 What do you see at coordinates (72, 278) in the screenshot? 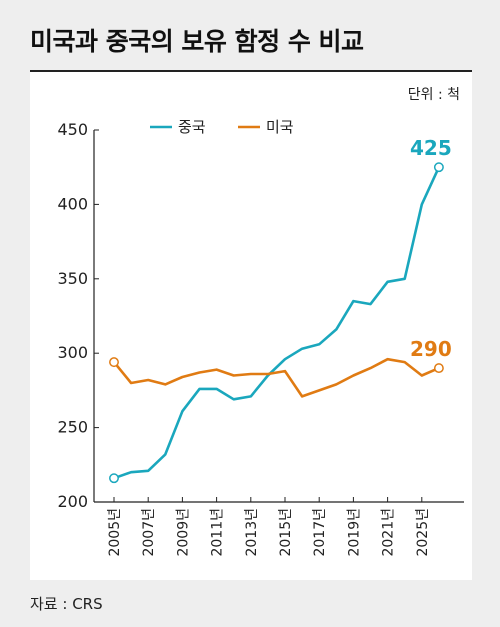
I see `y-tick-label: 350` at bounding box center [72, 278].